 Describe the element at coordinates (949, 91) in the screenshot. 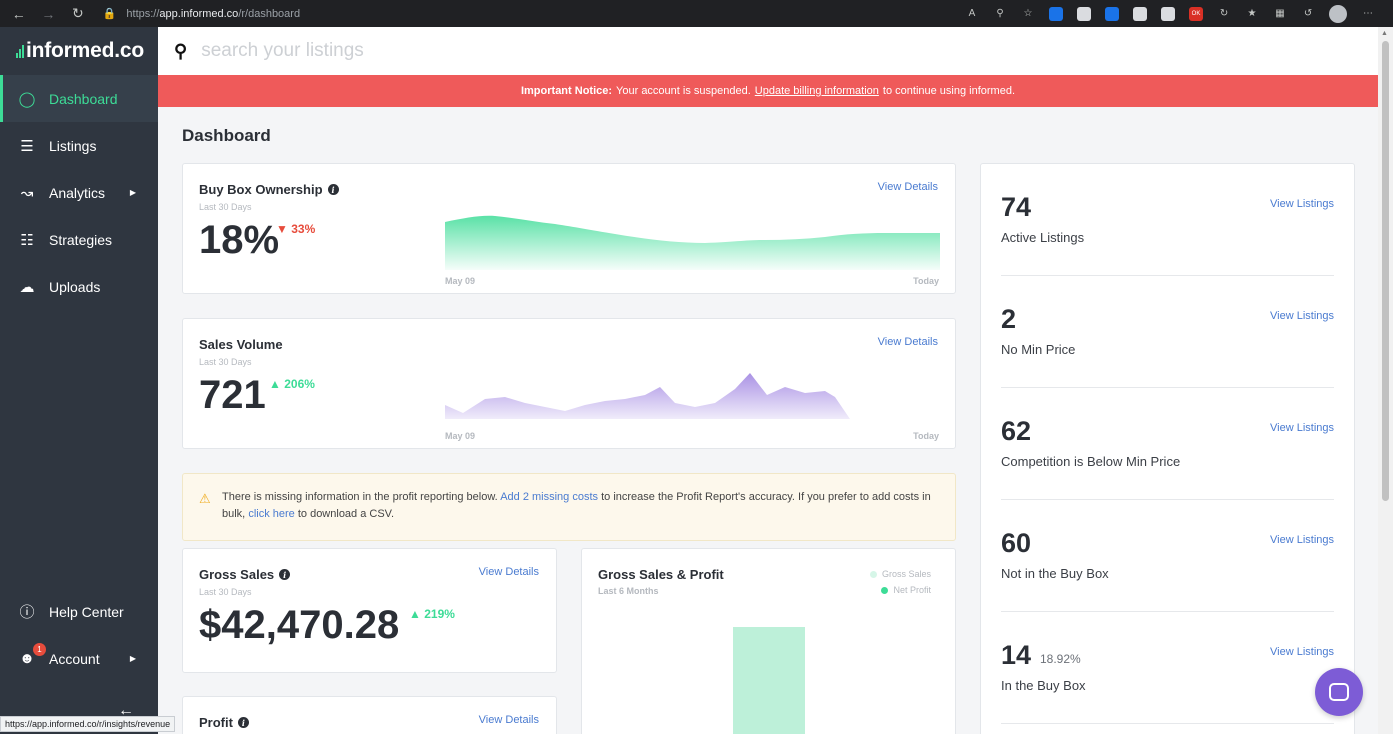

I see `notice-text-end: to continue using informed.` at that location.